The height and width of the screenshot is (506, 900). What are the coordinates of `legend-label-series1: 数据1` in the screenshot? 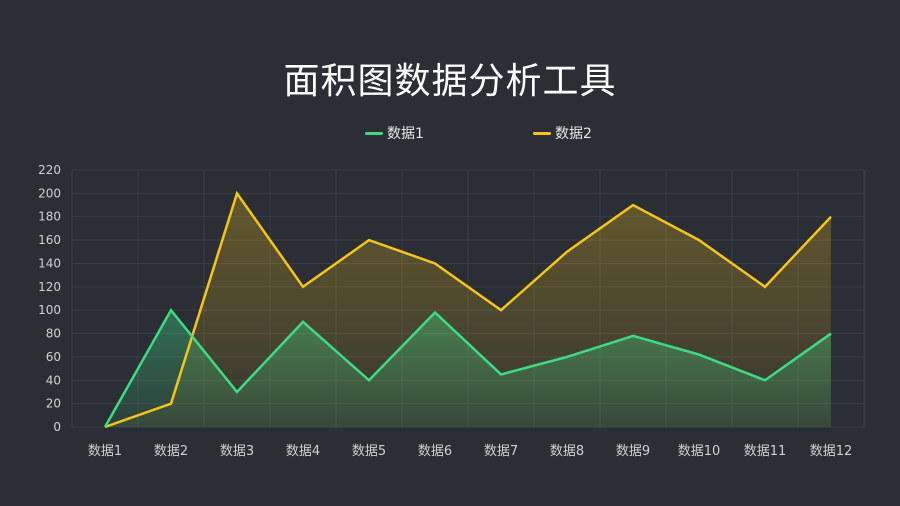 It's located at (405, 134).